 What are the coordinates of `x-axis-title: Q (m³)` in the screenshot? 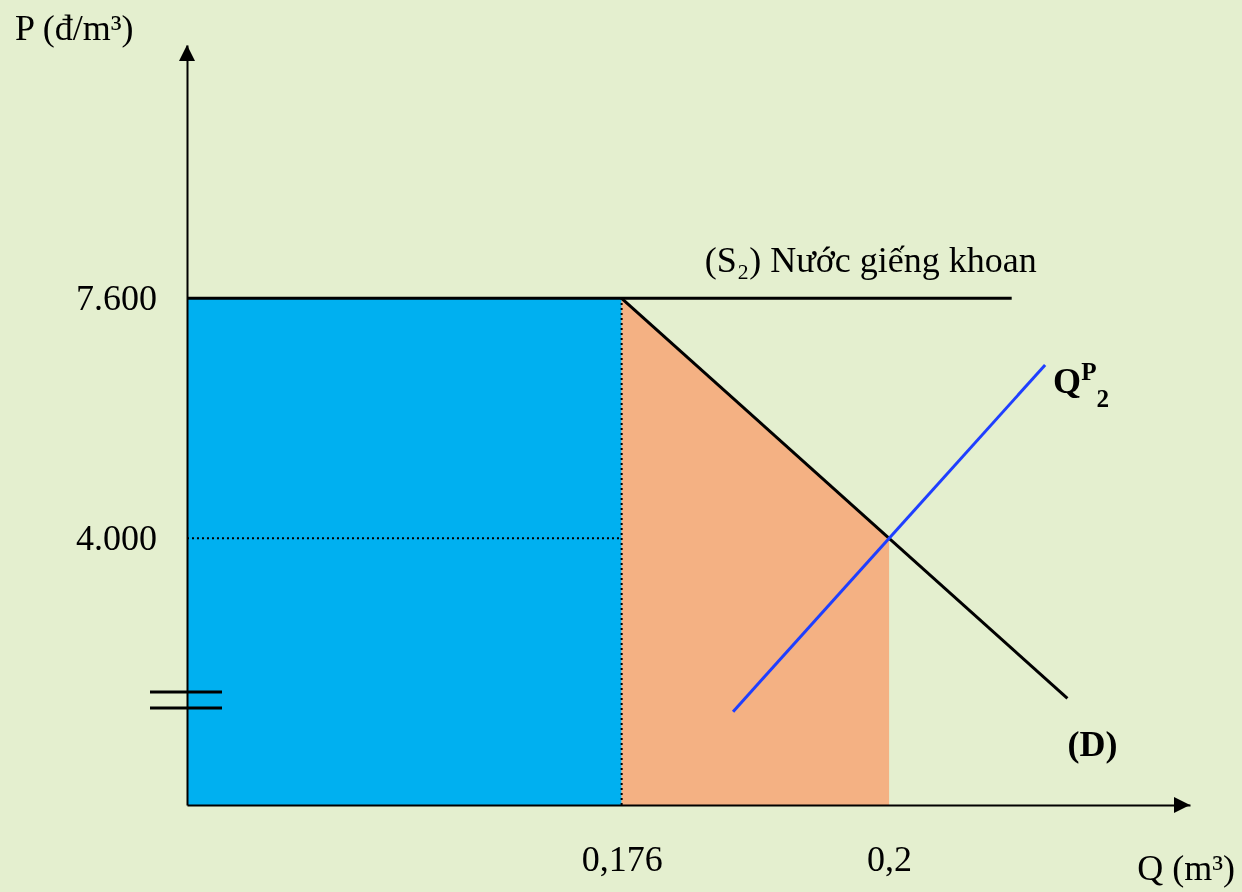 It's located at (1186, 868).